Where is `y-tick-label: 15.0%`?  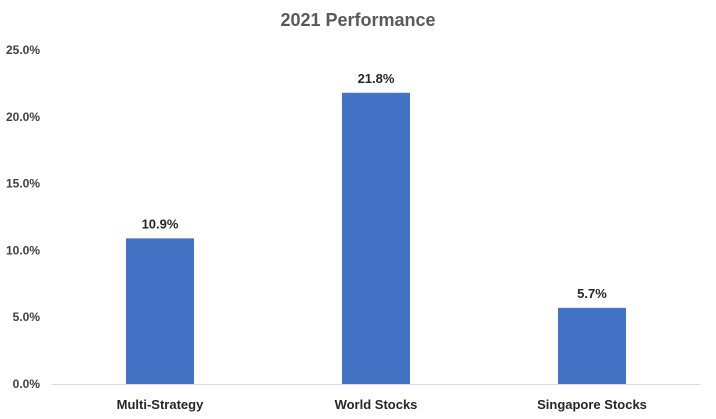 y-tick-label: 15.0% is located at coordinates (23, 184).